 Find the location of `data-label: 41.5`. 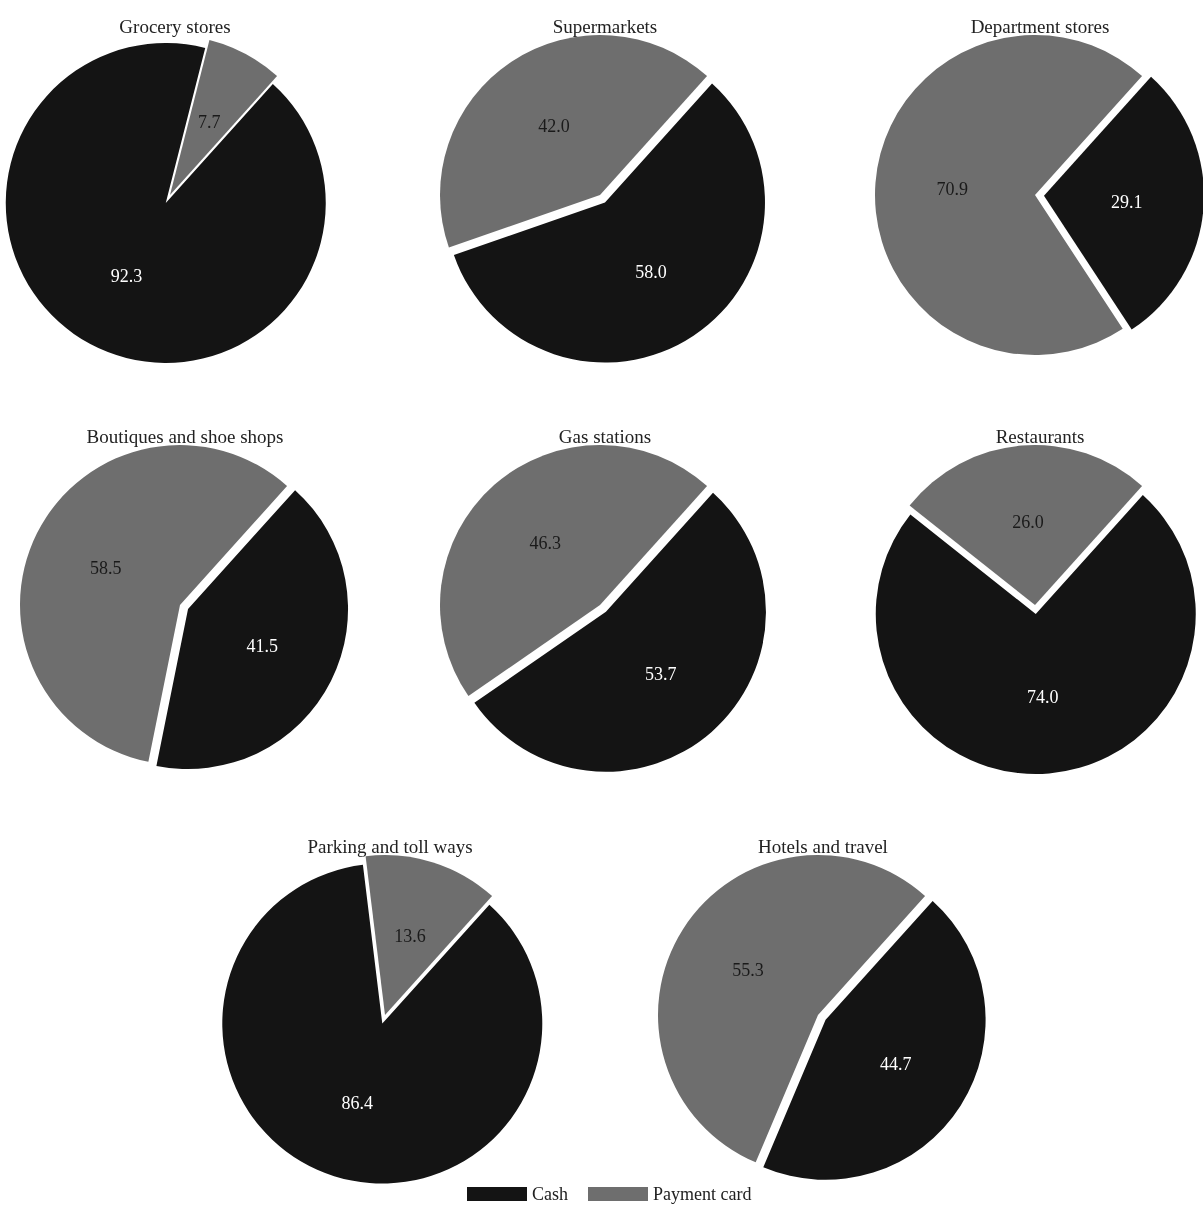

data-label: 41.5 is located at coordinates (262, 646).